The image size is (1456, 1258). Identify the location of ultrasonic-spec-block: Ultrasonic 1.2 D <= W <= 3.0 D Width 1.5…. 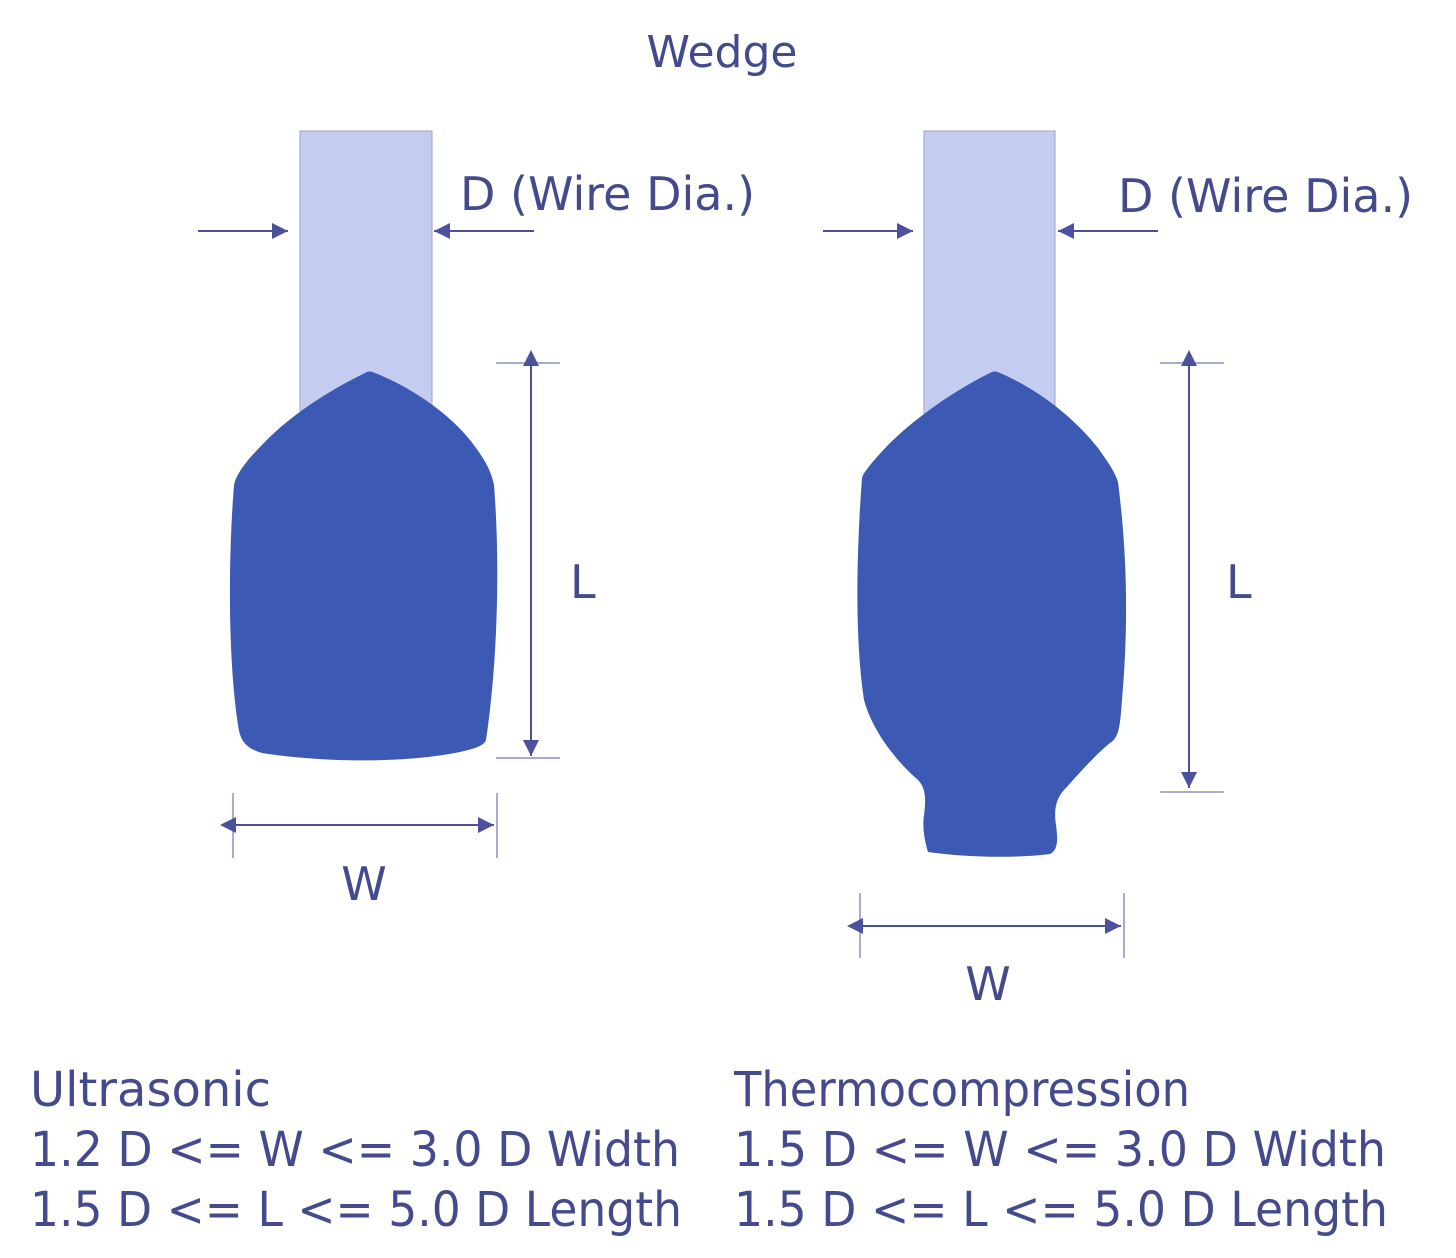
(356, 1150).